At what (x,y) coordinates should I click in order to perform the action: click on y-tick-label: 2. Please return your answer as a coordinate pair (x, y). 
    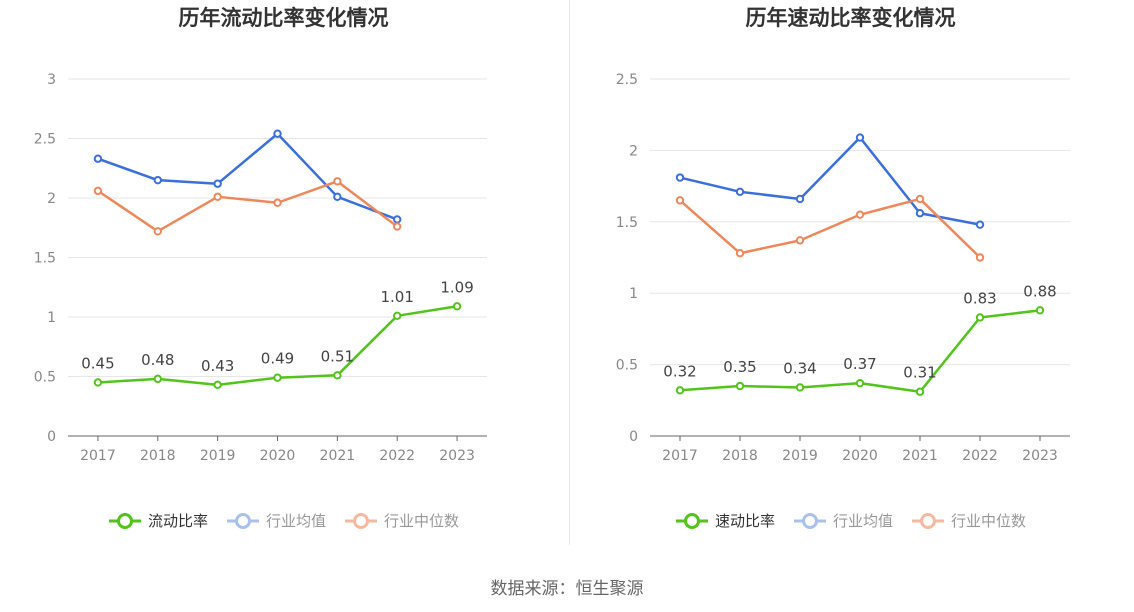
    Looking at the image, I should click on (633, 151).